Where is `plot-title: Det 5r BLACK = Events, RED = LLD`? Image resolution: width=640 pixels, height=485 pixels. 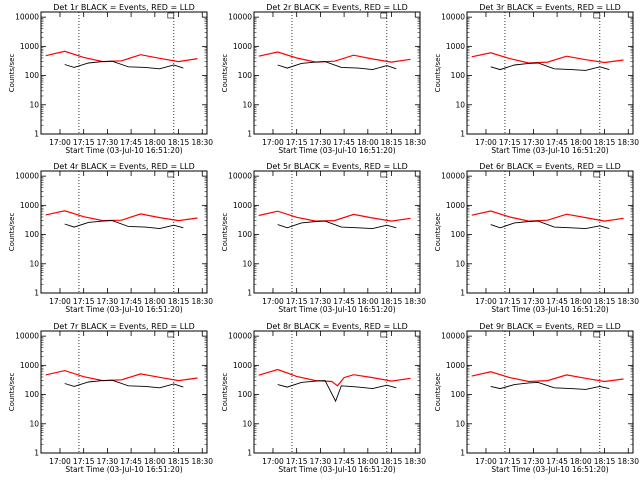 plot-title: Det 5r BLACK = Events, RED = LLD is located at coordinates (337, 166).